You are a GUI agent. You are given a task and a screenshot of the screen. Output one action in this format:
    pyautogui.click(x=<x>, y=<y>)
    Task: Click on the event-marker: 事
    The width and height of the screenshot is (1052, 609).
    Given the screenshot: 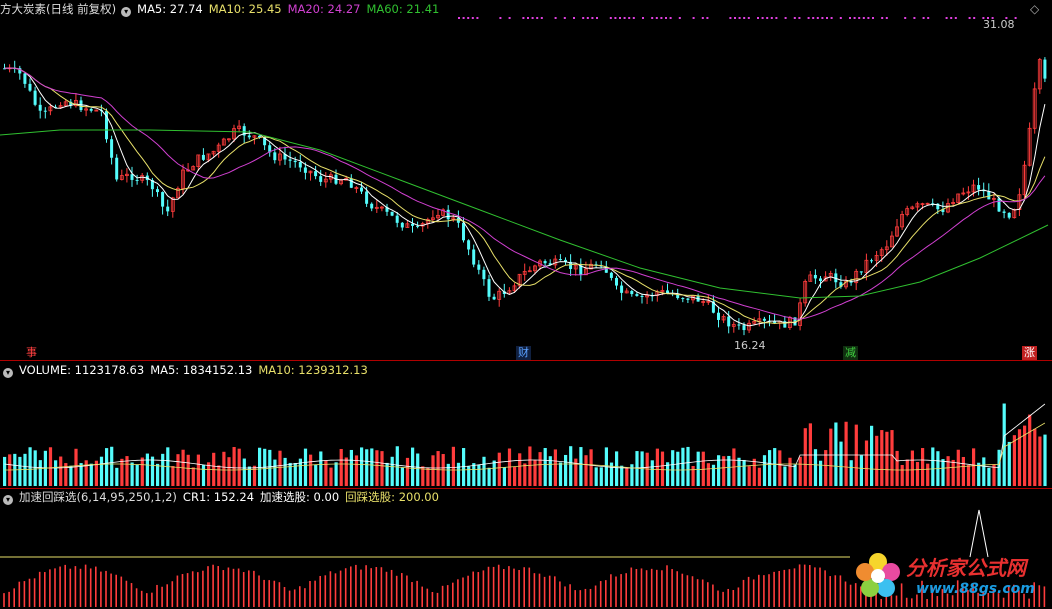 What is the action you would take?
    pyautogui.click(x=31, y=352)
    